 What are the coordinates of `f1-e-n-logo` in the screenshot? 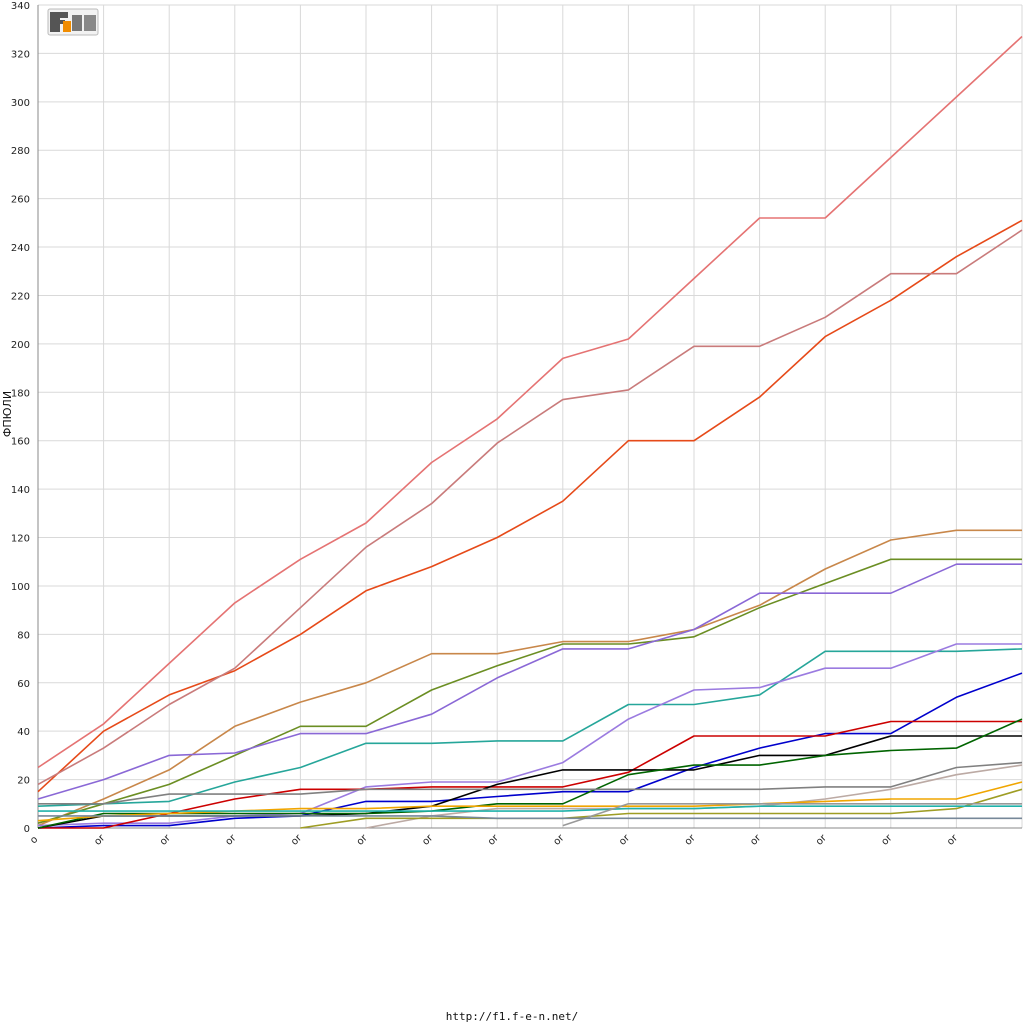 It's located at (73, 22).